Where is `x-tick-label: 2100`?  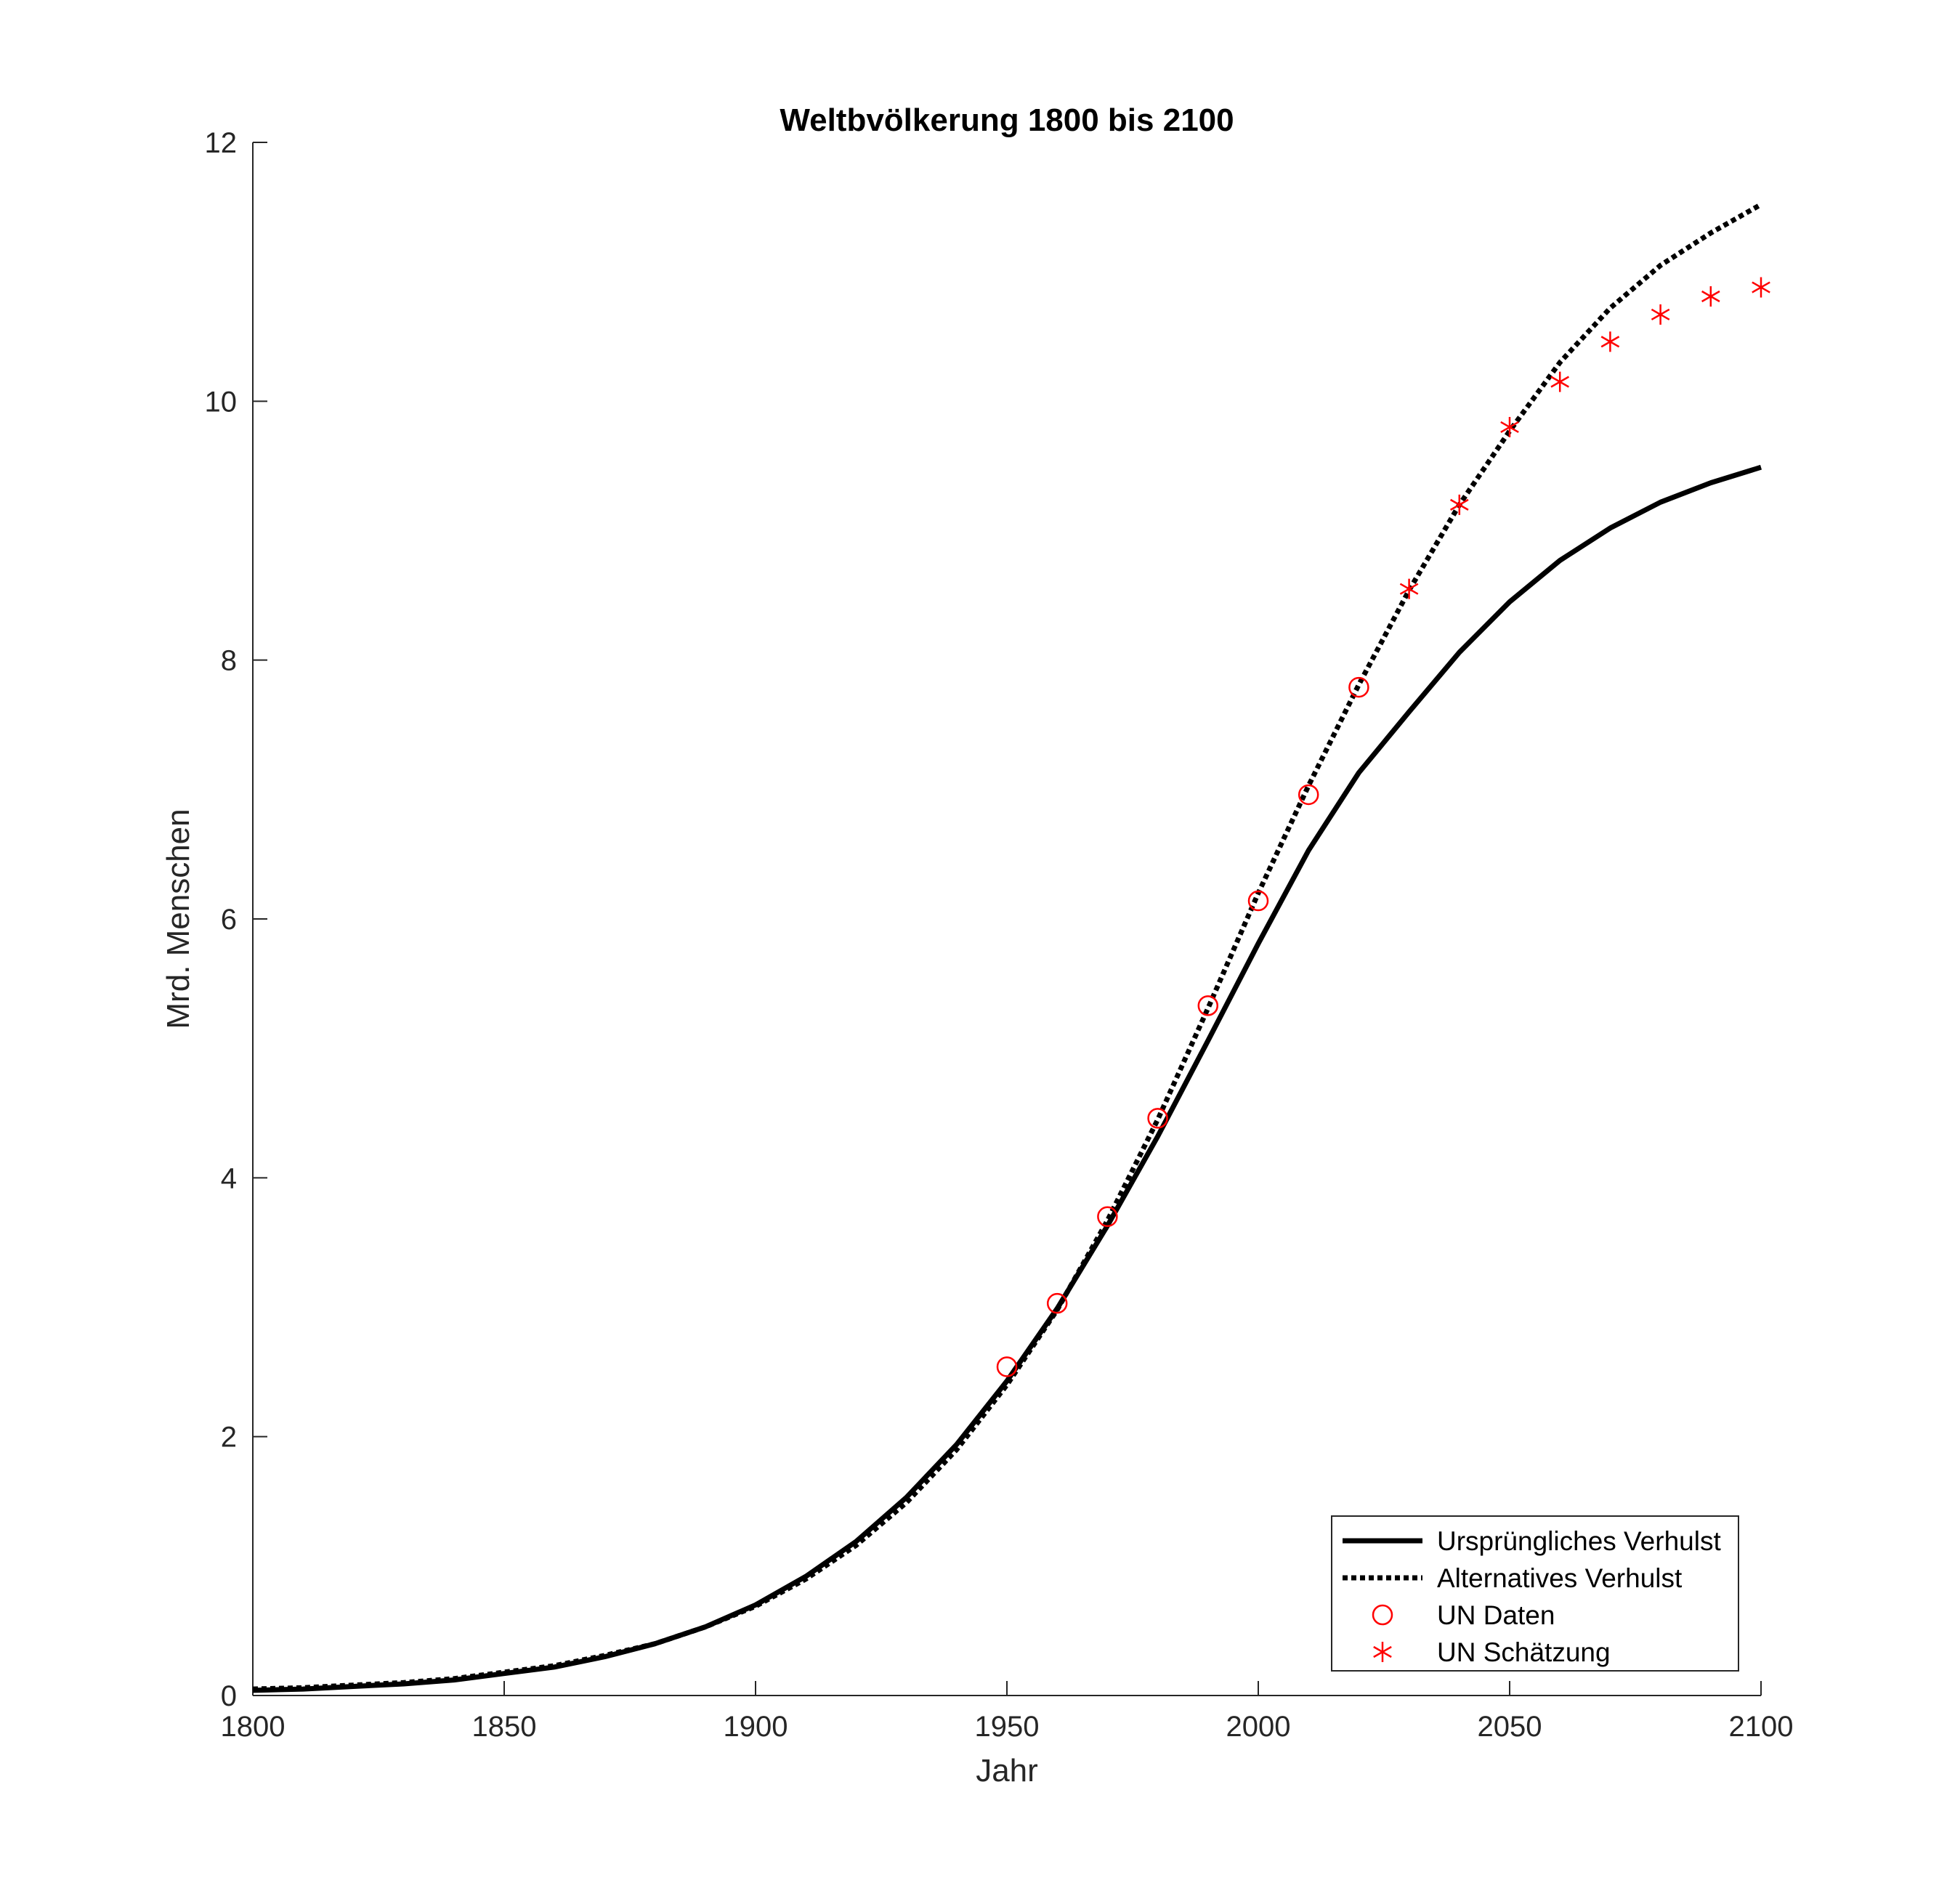
x-tick-label: 2100 is located at coordinates (1761, 1727).